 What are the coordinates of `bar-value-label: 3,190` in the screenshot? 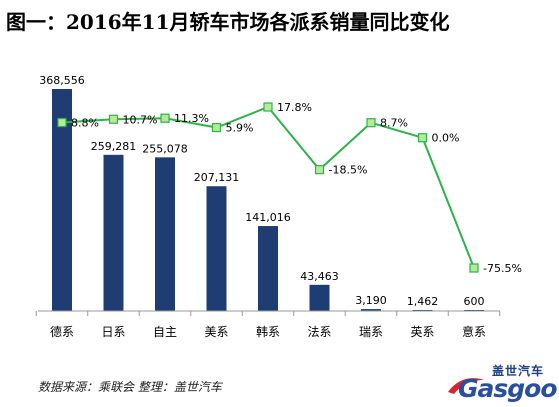 It's located at (371, 300).